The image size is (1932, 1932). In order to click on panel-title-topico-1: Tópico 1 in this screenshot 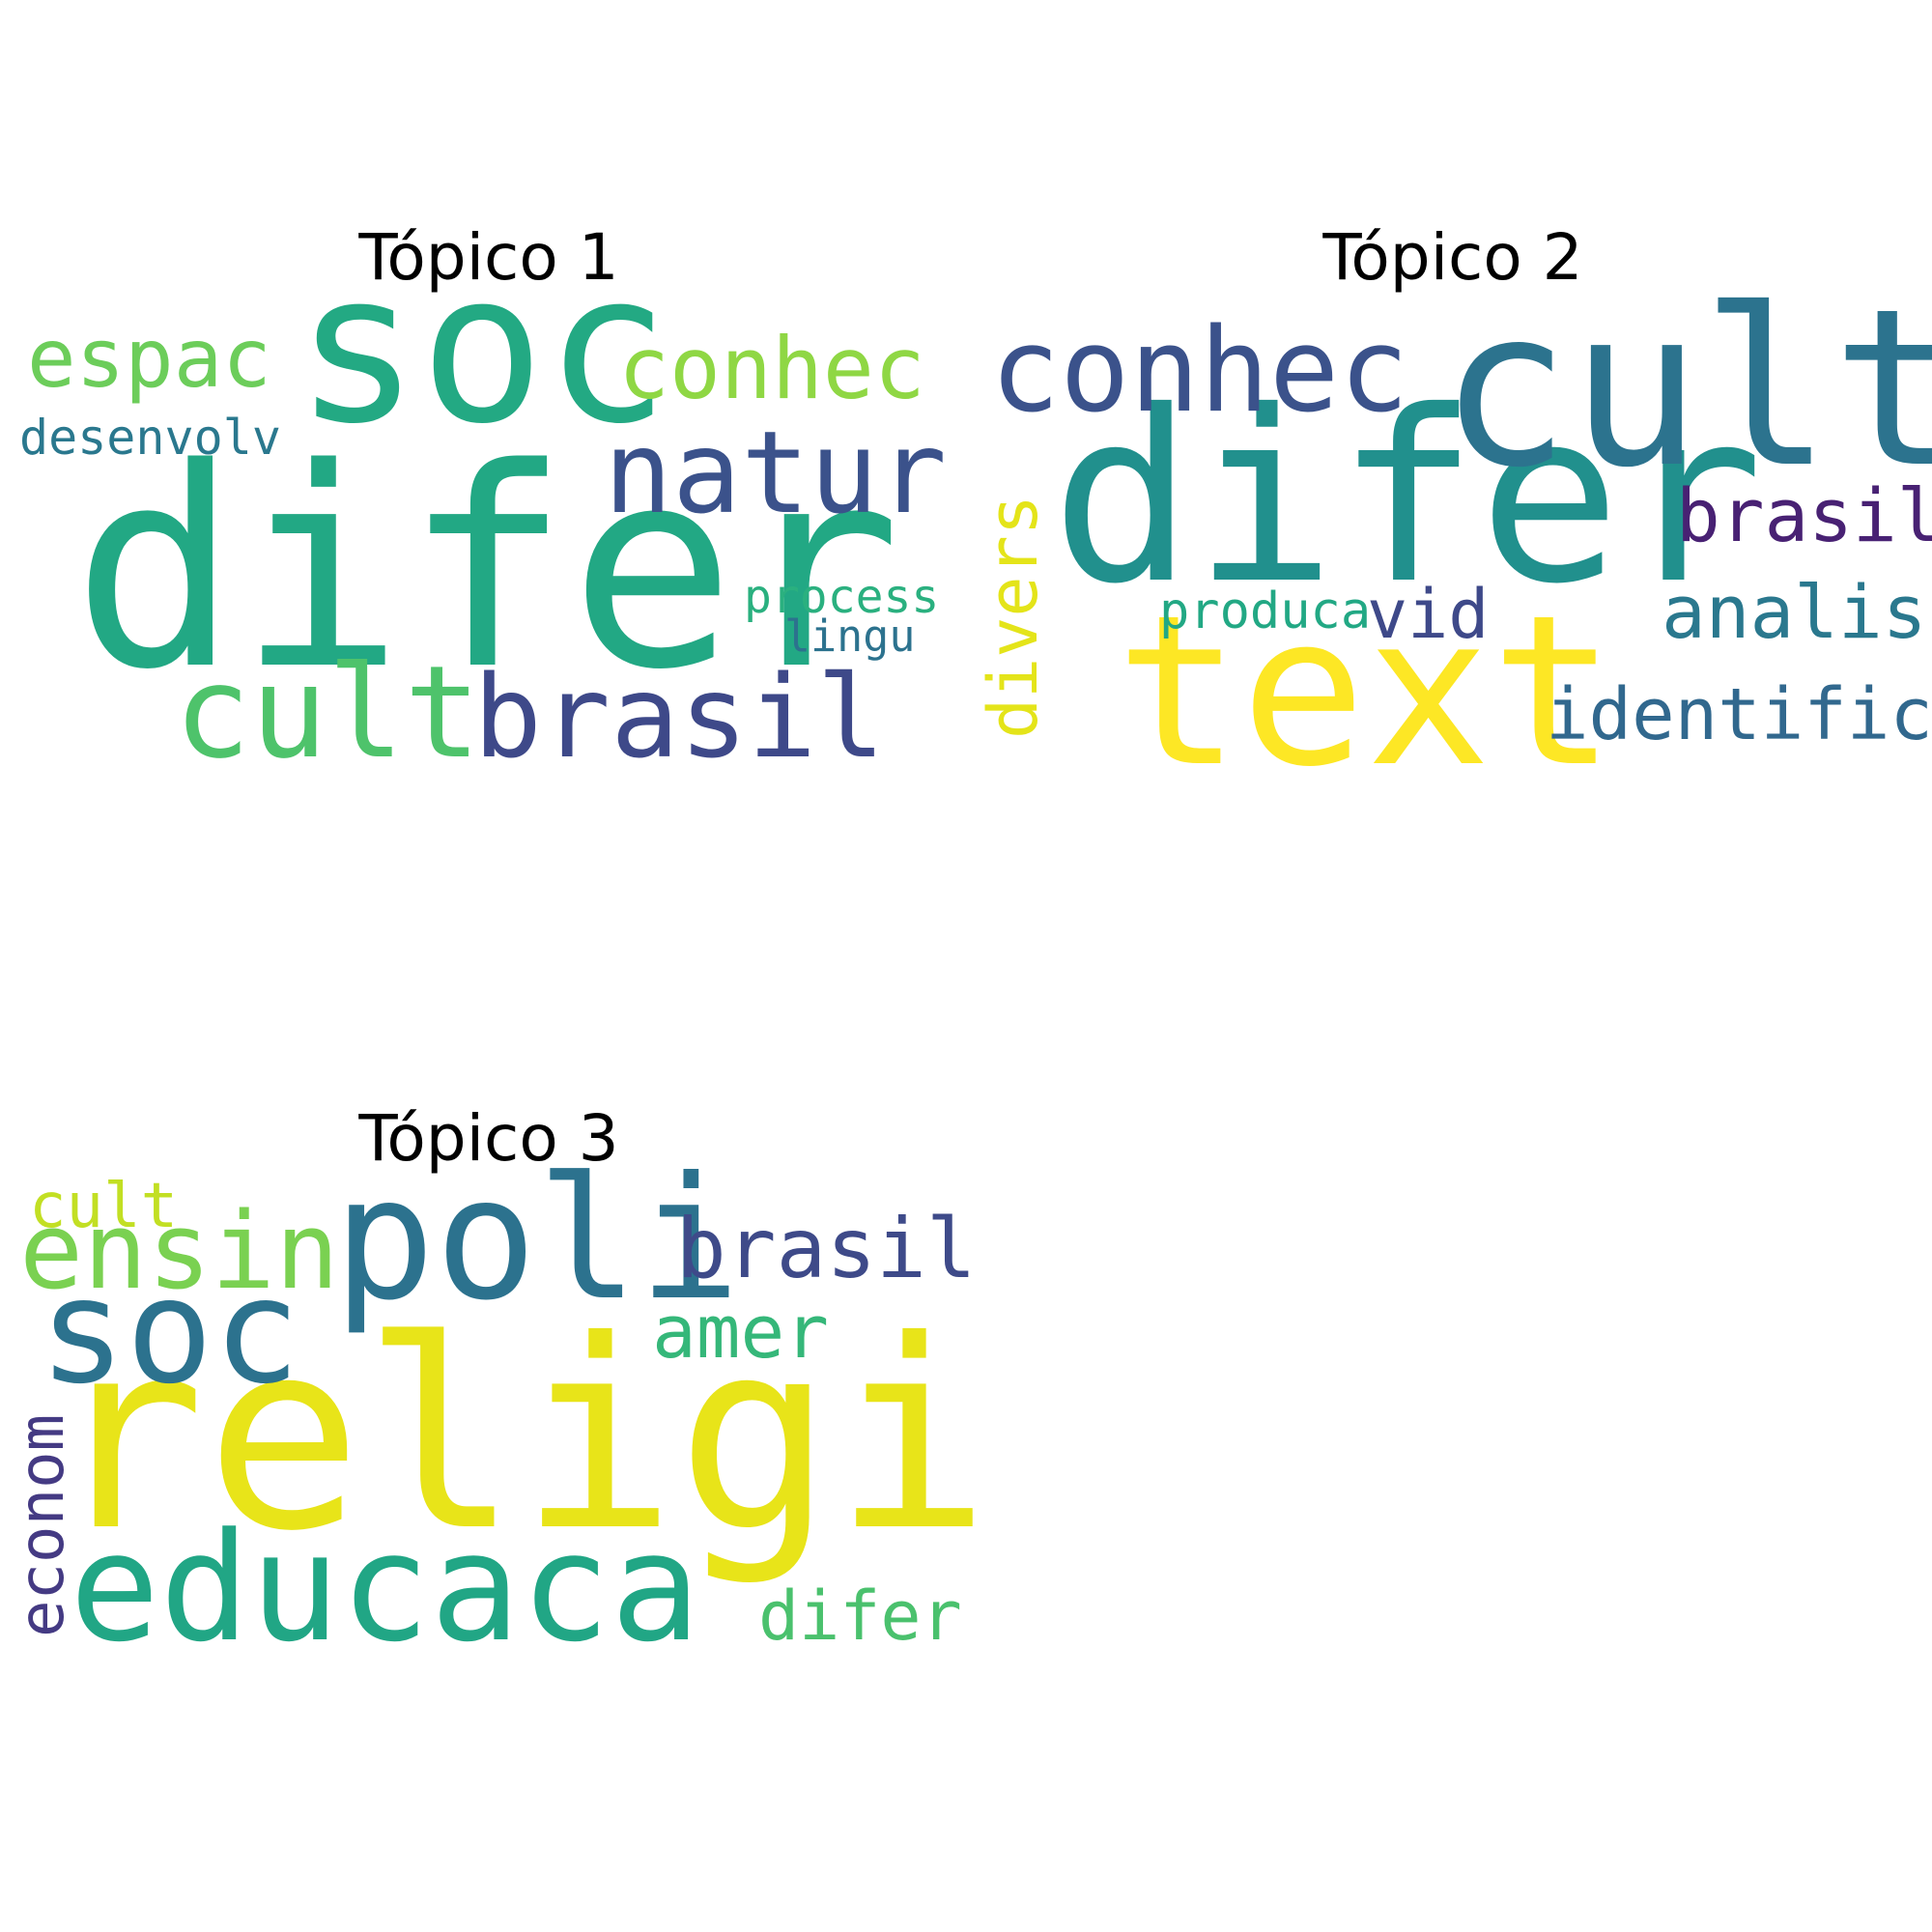, I will do `click(488, 257)`.